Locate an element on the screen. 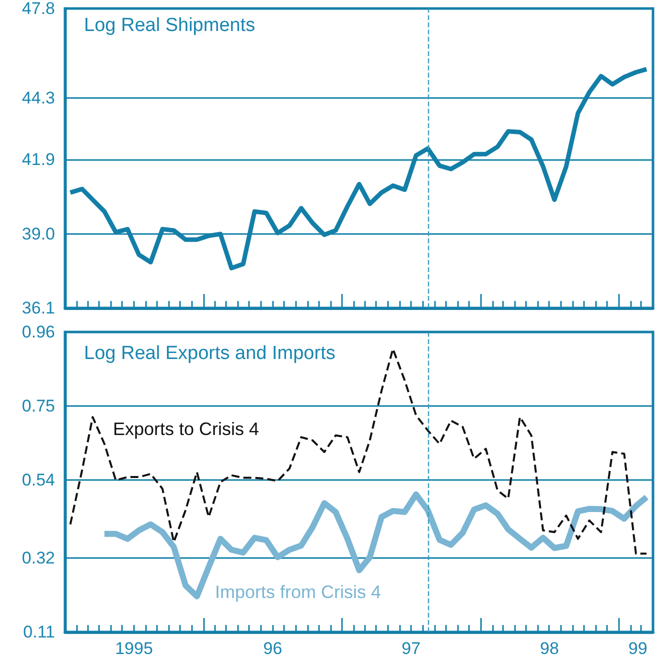 The height and width of the screenshot is (662, 659). x-tick-label: 97 is located at coordinates (411, 648).